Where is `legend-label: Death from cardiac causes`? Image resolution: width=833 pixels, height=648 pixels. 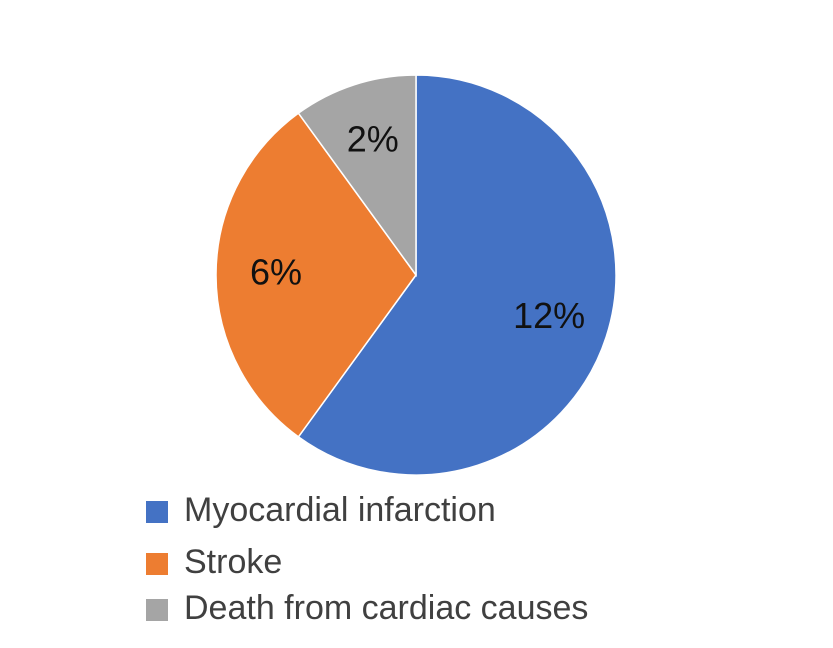 legend-label: Death from cardiac causes is located at coordinates (386, 608).